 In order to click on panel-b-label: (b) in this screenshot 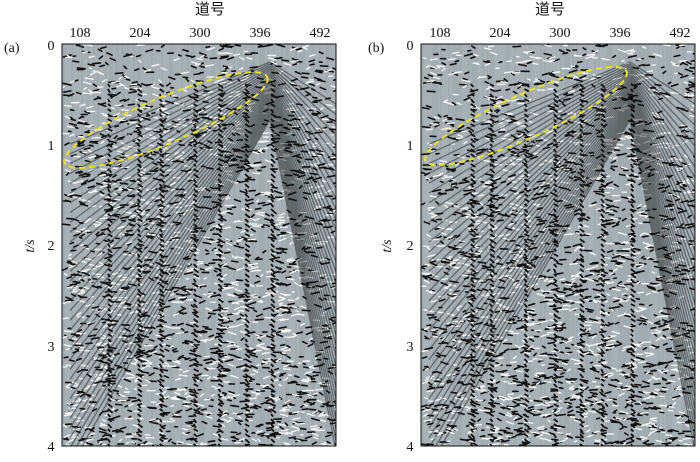, I will do `click(376, 48)`.